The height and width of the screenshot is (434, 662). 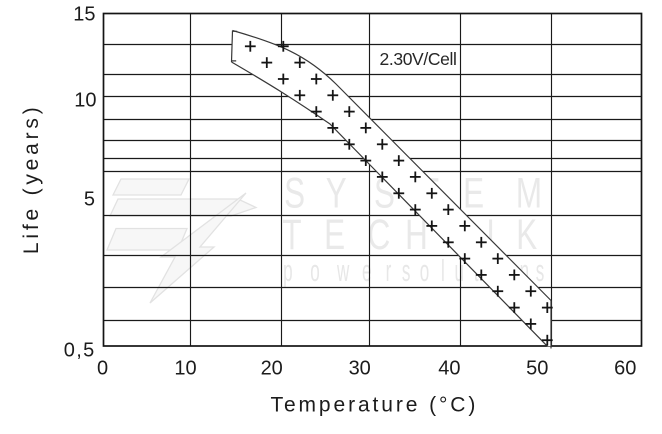 I want to click on svg-text: l, so click(x=443, y=271).